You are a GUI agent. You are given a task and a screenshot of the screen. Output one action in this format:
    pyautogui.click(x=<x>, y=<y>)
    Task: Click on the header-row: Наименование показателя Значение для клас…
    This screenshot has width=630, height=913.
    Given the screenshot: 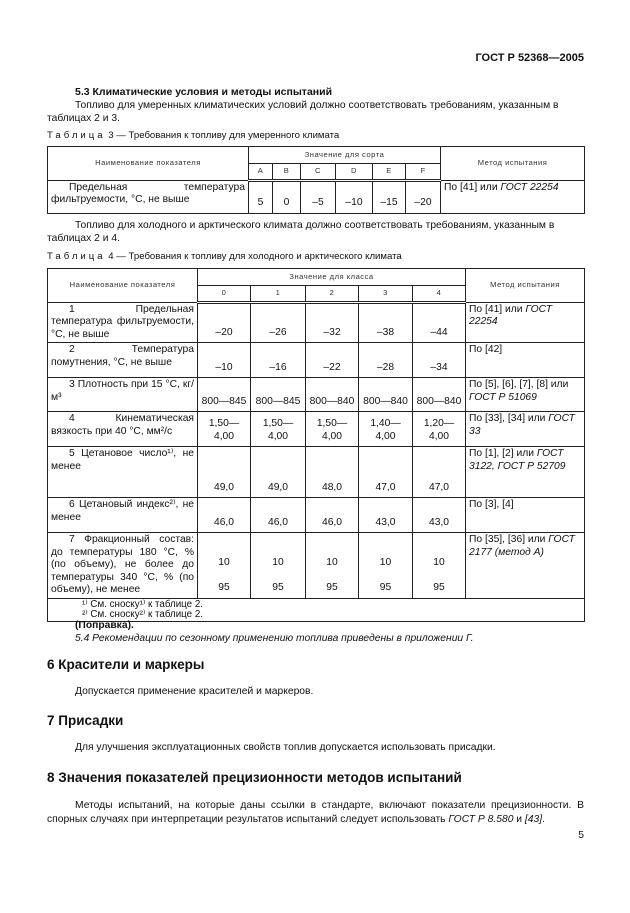 What is the action you would take?
    pyautogui.click(x=316, y=285)
    